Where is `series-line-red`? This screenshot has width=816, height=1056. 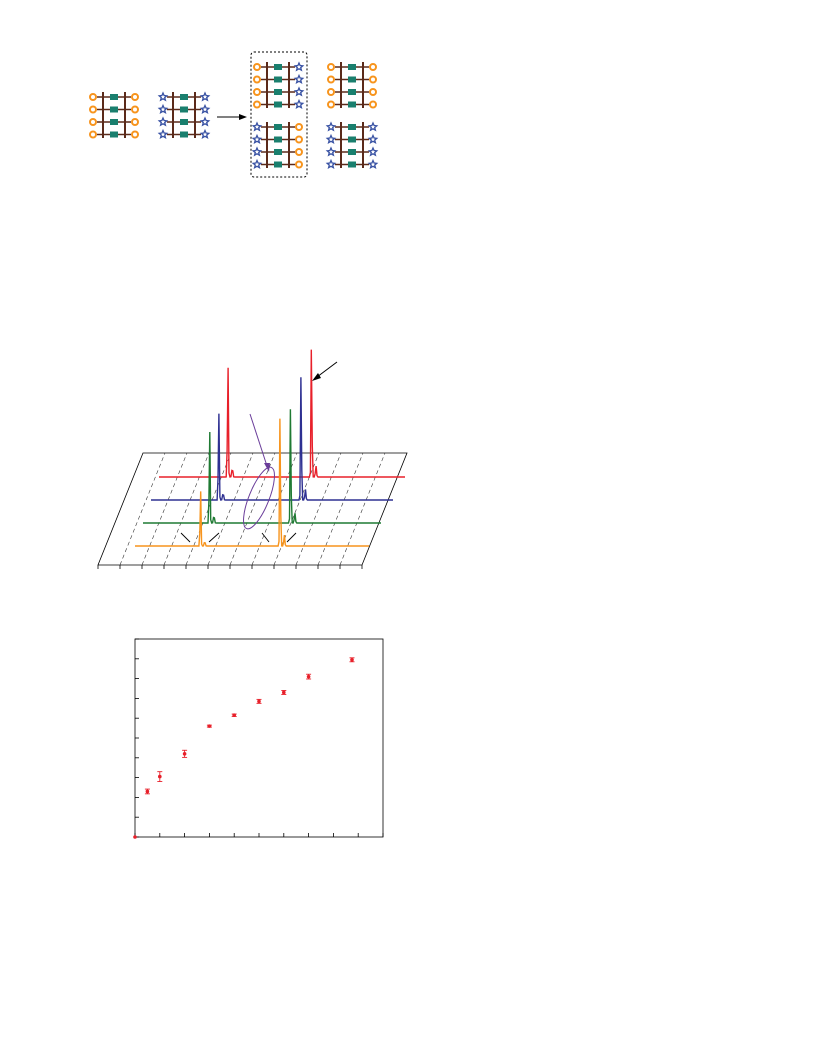
series-line-red is located at coordinates (282, 413).